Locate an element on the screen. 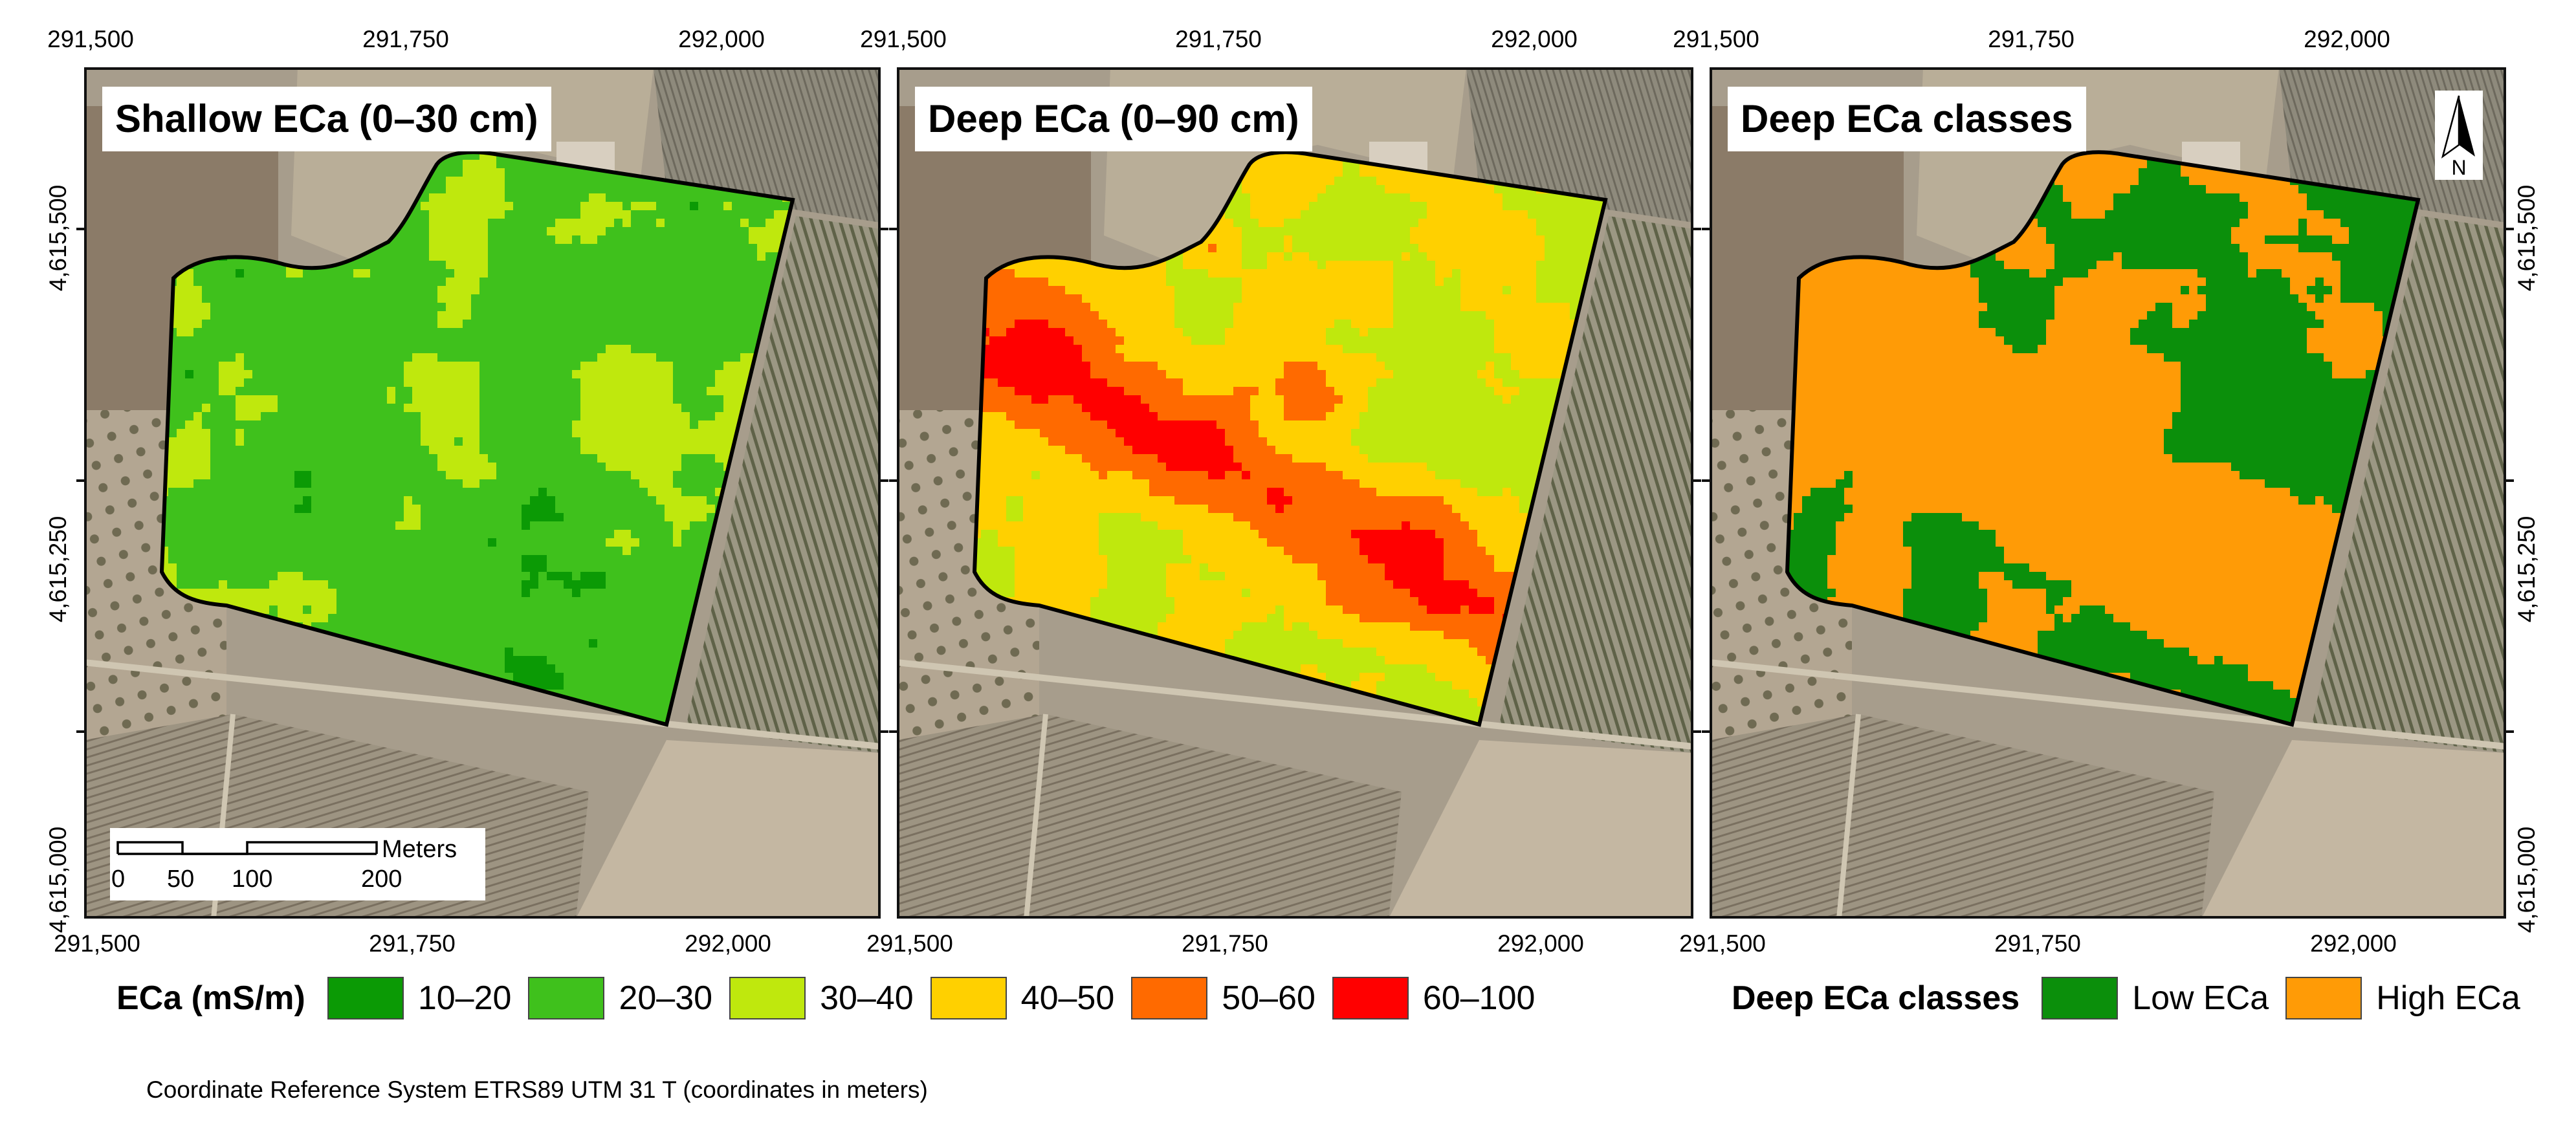 The width and height of the screenshot is (2576, 1134). legend-label: 10–20 is located at coordinates (465, 998).